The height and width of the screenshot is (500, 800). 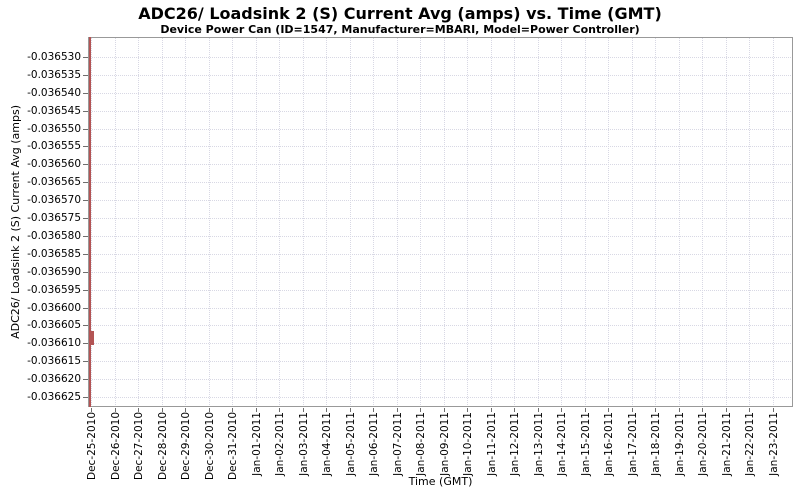 I want to click on x-tick-label: Dec-31-2010, so click(x=233, y=447).